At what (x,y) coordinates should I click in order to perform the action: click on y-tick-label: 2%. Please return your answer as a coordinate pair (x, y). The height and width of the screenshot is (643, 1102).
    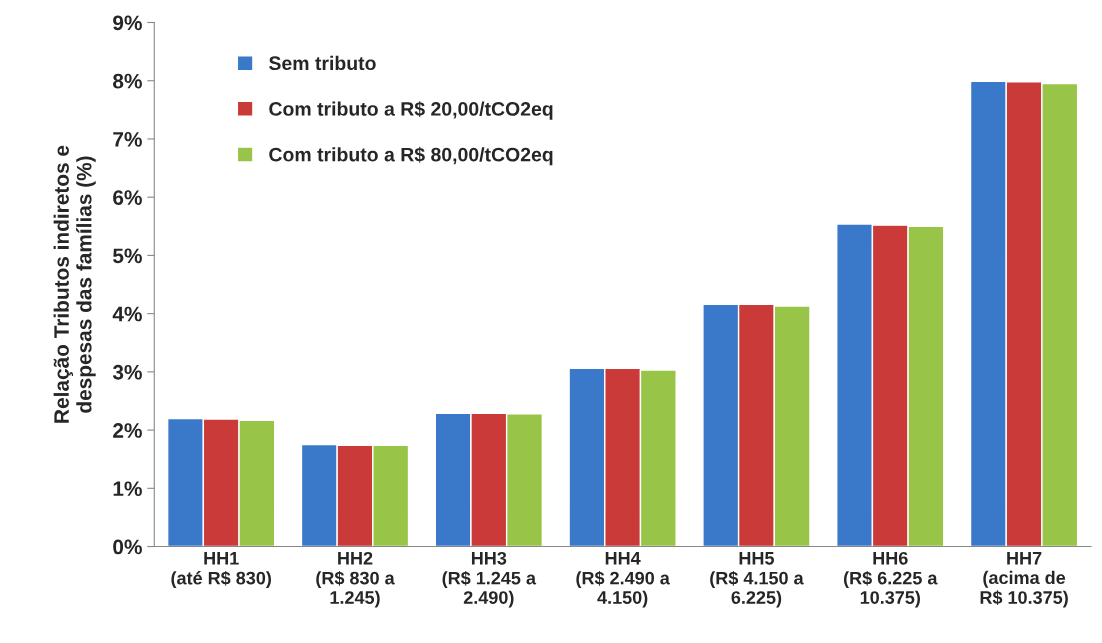
    Looking at the image, I should click on (127, 430).